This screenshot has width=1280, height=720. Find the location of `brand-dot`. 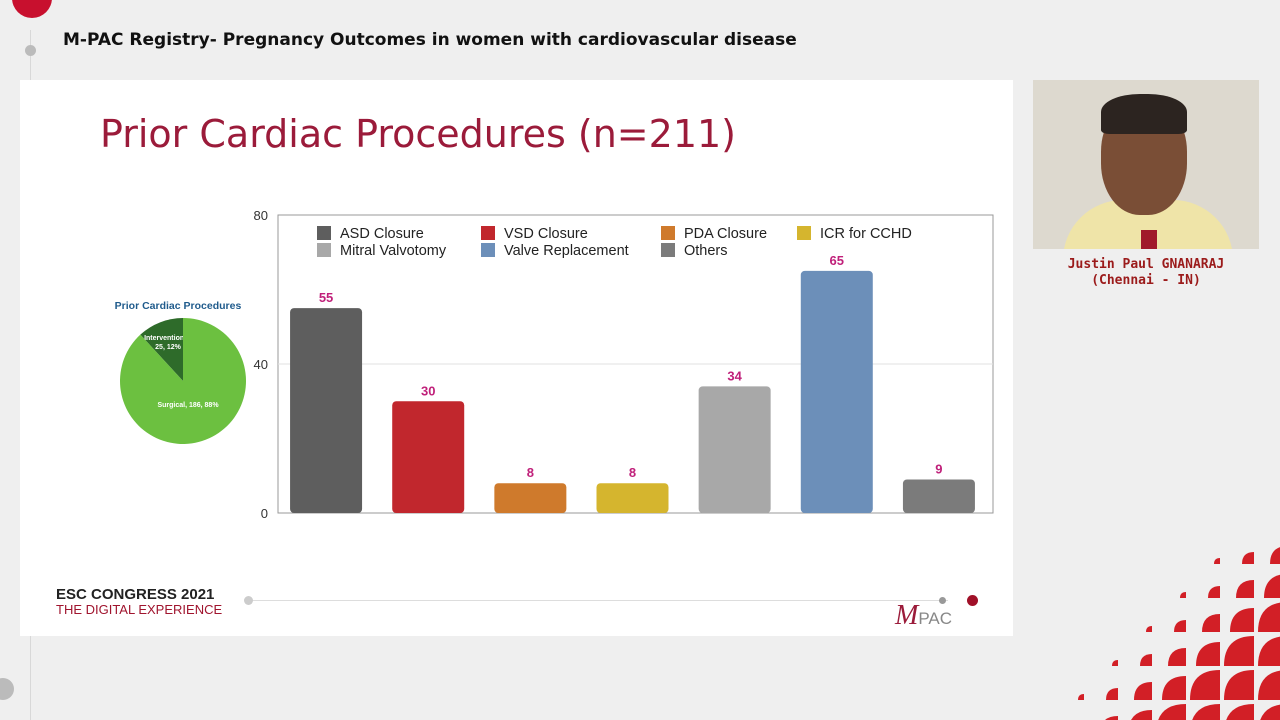

brand-dot is located at coordinates (32, 9).